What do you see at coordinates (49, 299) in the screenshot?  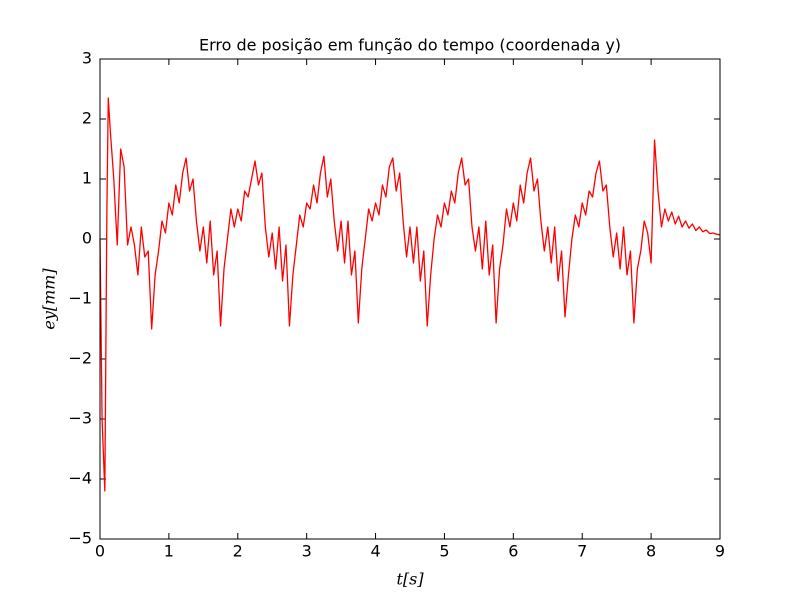 I see `y-axis-label: ey[mm]` at bounding box center [49, 299].